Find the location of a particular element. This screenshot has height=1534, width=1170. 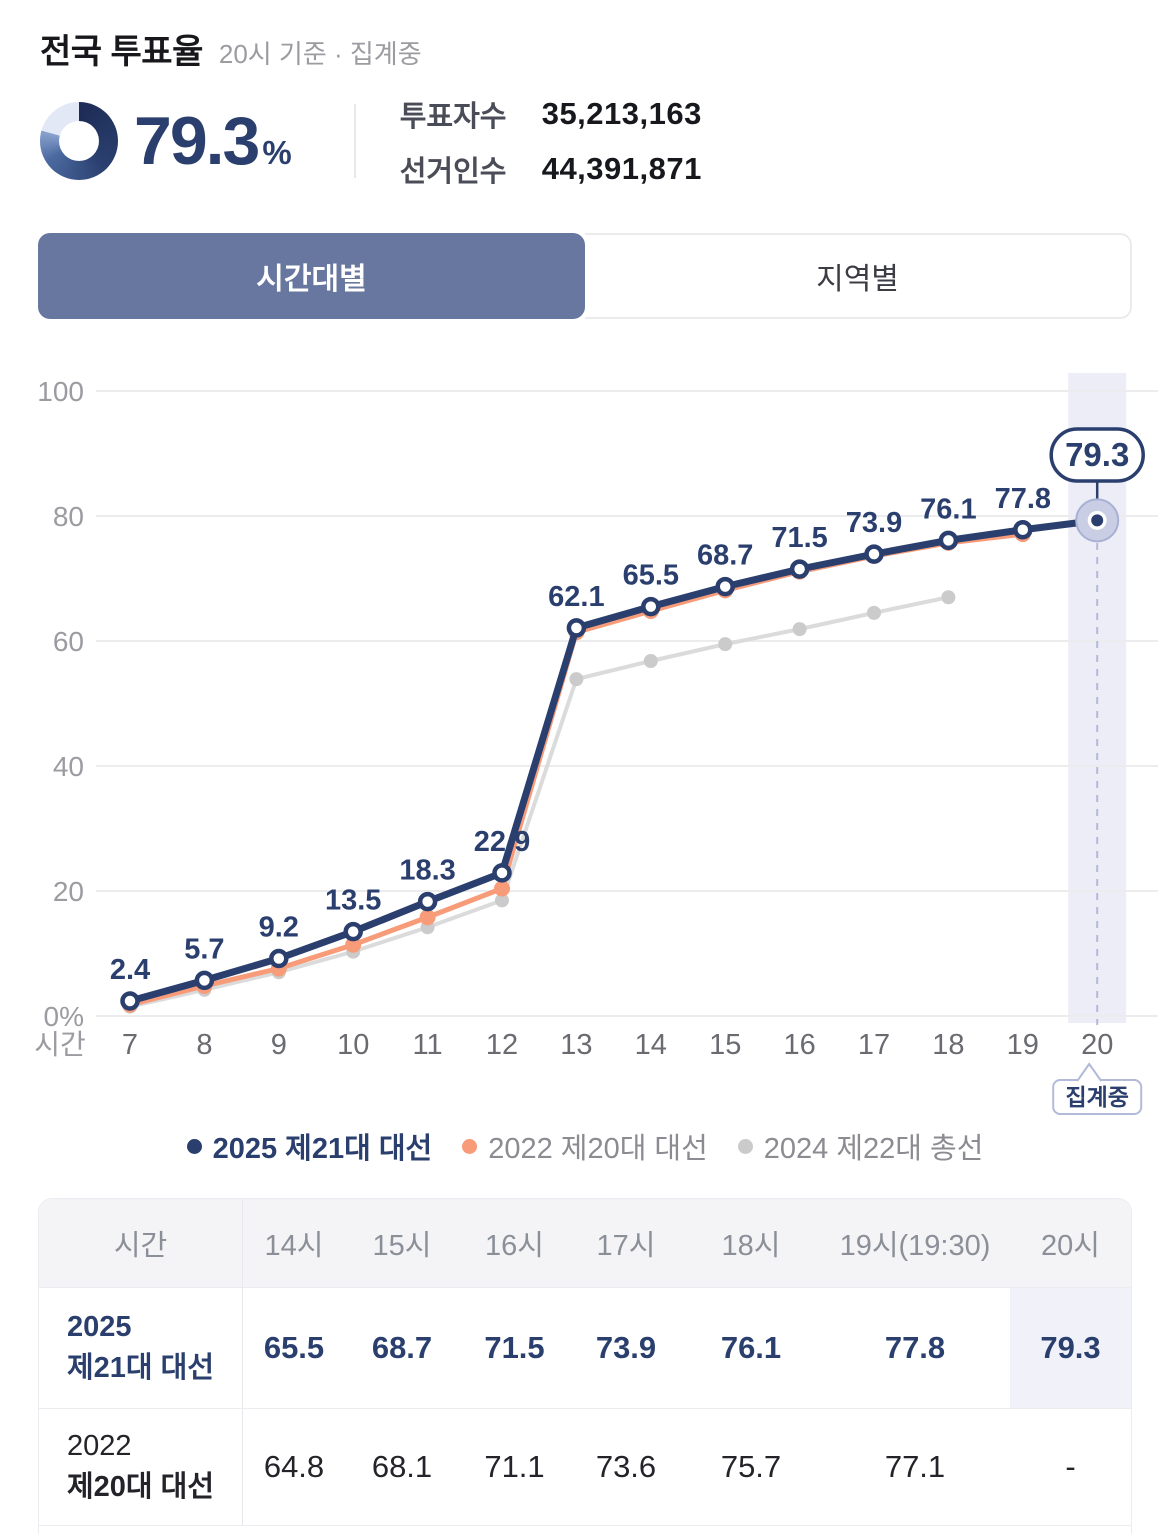

table-cell: 68.7 is located at coordinates (402, 1347).